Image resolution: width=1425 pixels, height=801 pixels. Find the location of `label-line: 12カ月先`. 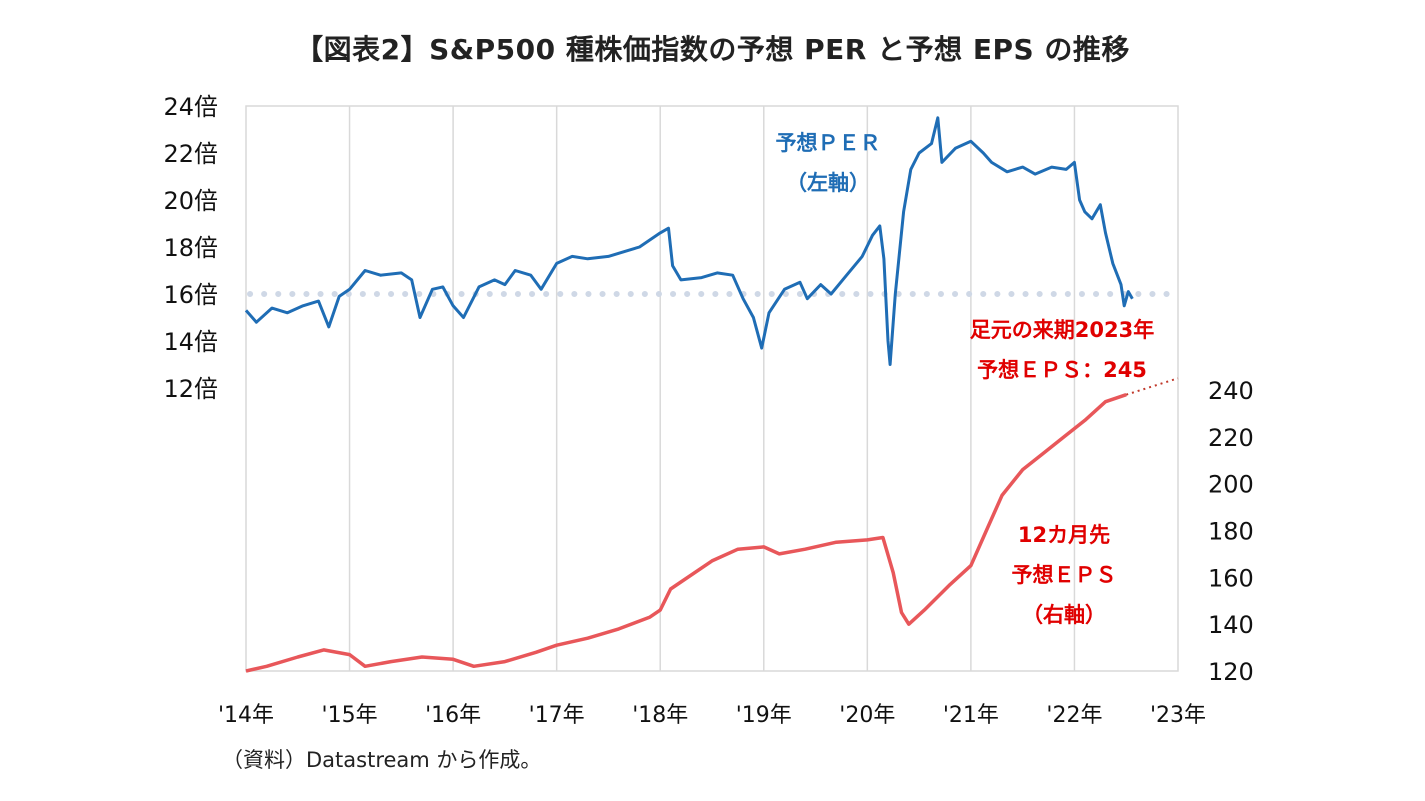

label-line: 12カ月先 is located at coordinates (1064, 535).